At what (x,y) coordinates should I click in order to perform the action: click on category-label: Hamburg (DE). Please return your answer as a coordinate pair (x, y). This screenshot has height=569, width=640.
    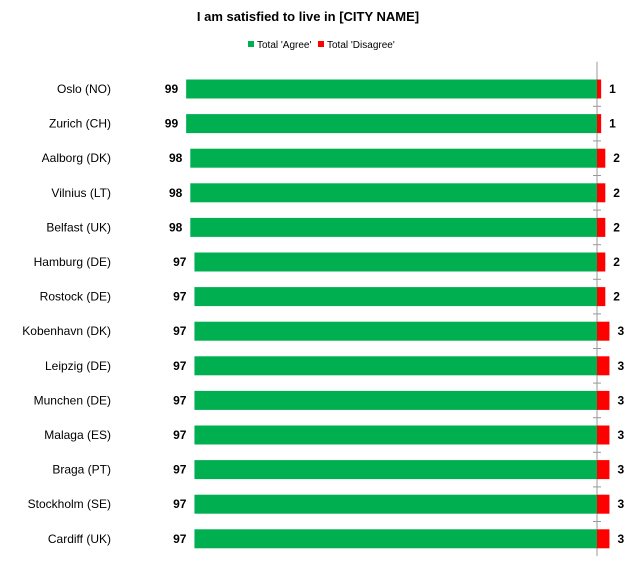
    Looking at the image, I should click on (72, 262).